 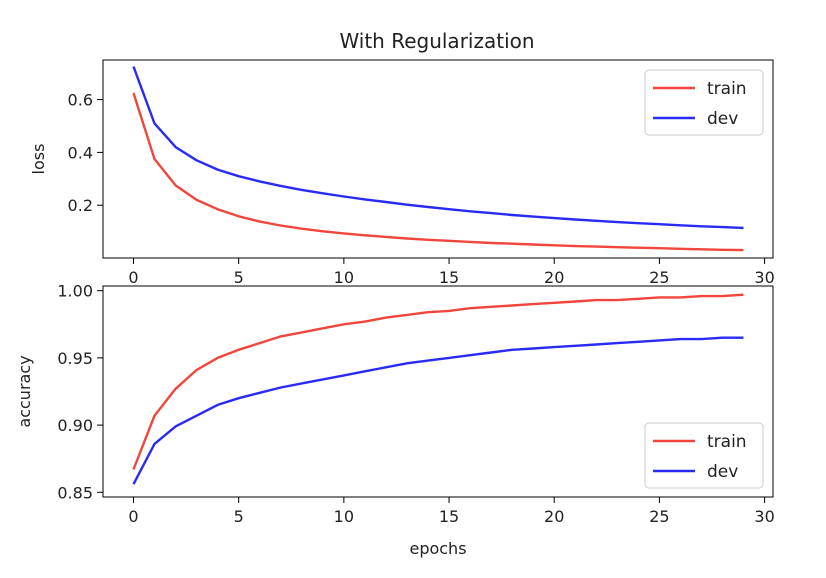 What do you see at coordinates (75, 291) in the screenshot?
I see `y-tick-label: 1.00` at bounding box center [75, 291].